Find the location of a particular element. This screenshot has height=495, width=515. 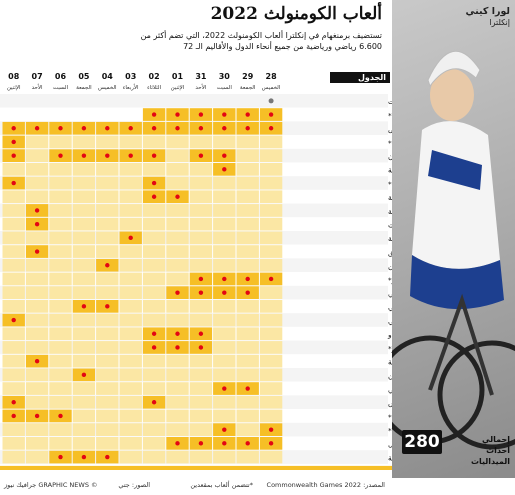

day-name: الخميس is located at coordinates (107, 88).